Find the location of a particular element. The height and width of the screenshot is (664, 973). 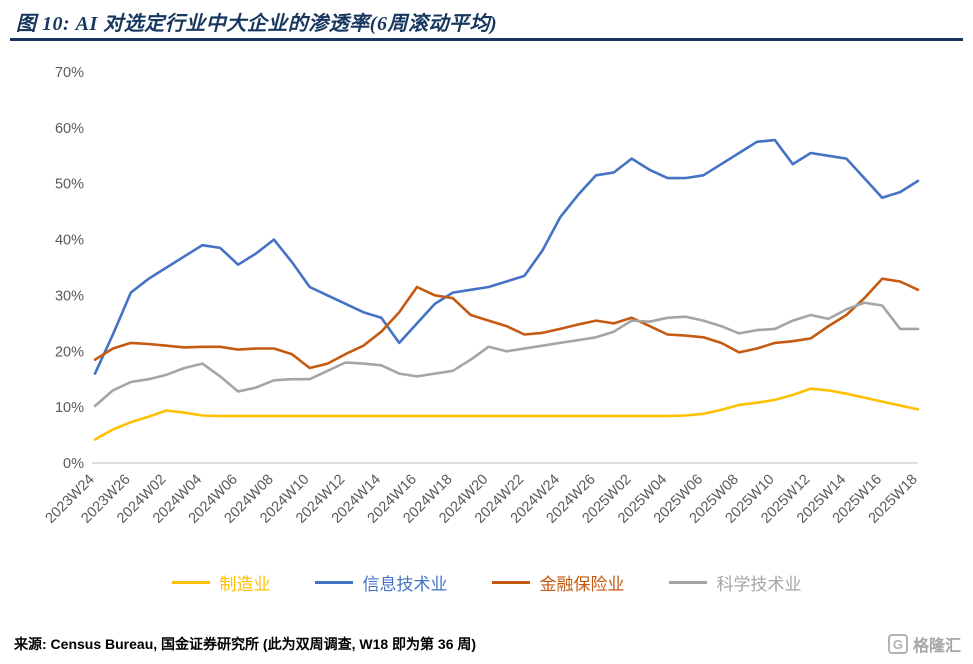

legend-label-information-technology: 信息技术业 is located at coordinates (405, 584).